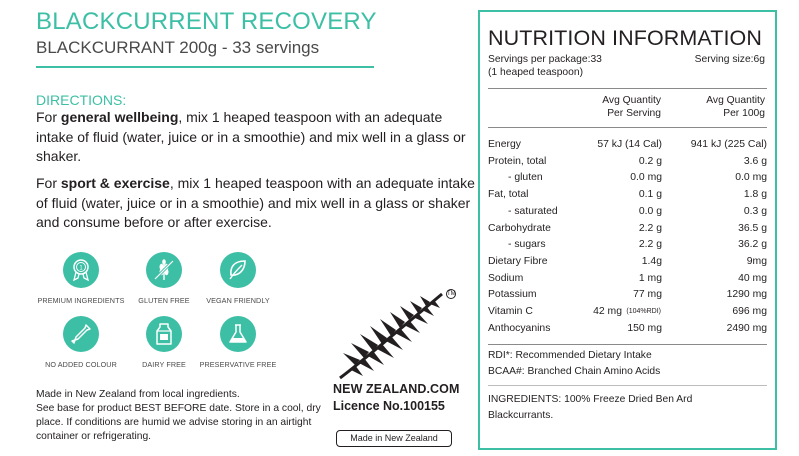  Describe the element at coordinates (627, 197) in the screenshot. I see `nutrition-row: Fat, total 0.1 g 1.8 g` at that location.